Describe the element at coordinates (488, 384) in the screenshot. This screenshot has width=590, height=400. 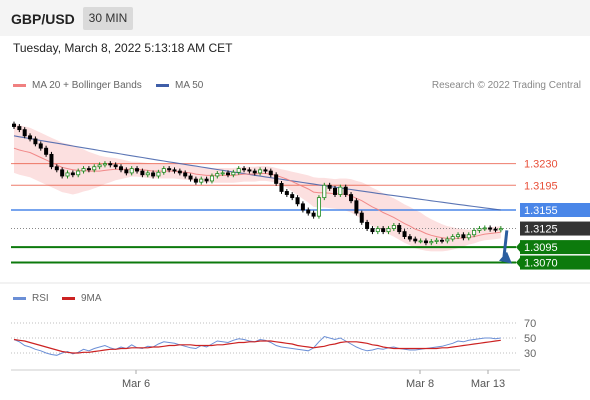
I see `x-tick-label-2: Mar 13` at that location.